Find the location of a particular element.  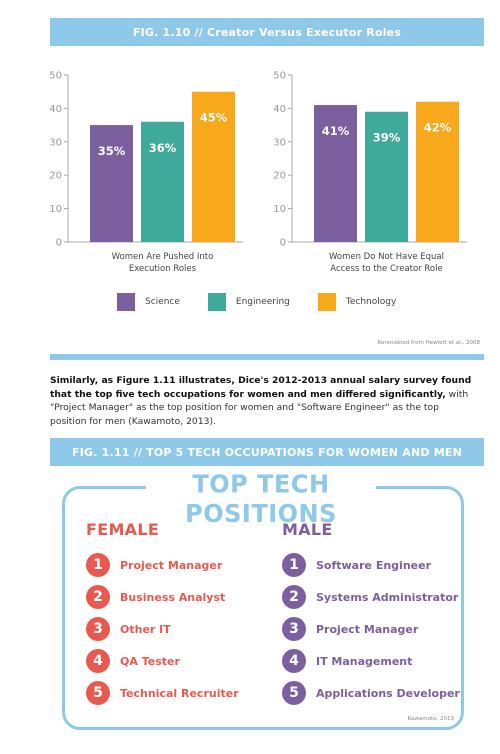

position-label: Other IT is located at coordinates (145, 629).